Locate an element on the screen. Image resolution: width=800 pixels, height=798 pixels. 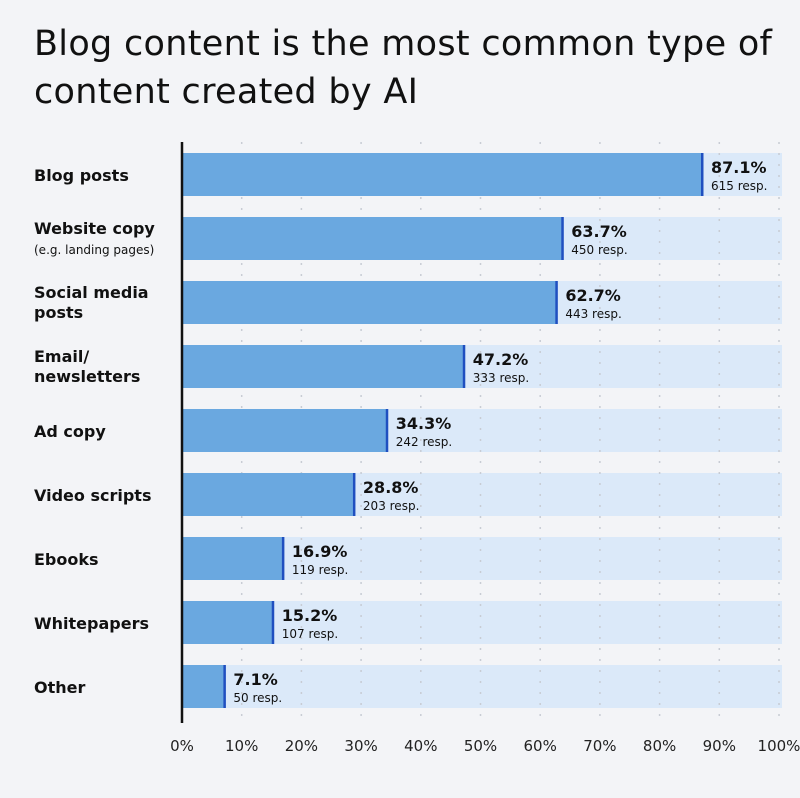
x-tick-label: 90% is located at coordinates (719, 746).